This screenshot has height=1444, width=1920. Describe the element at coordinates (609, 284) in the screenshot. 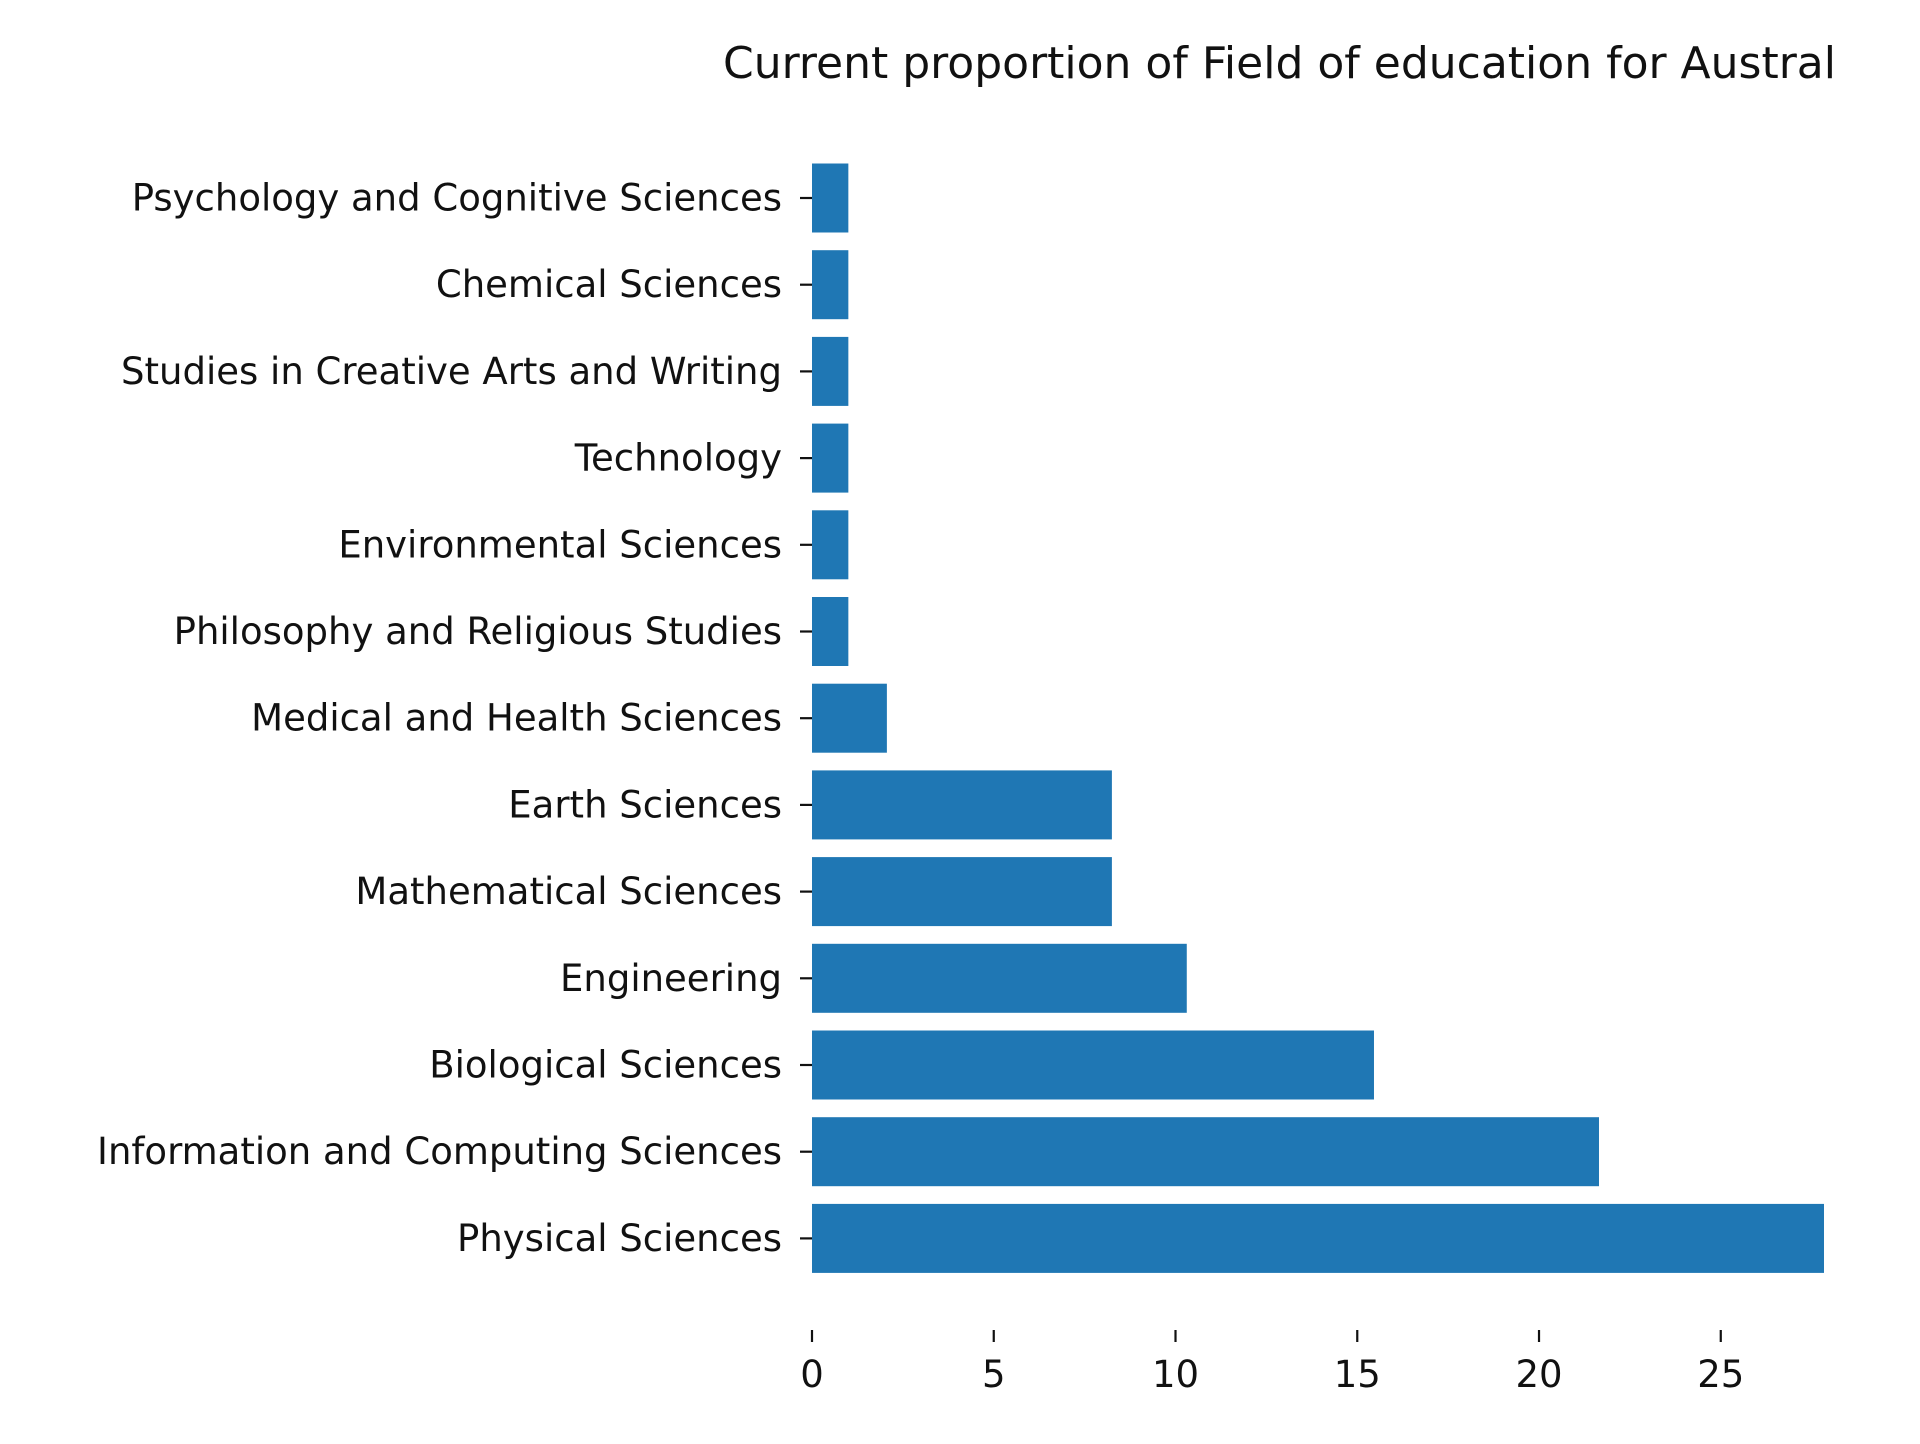

I see `y-tick-label: Chemical Sciences` at that location.